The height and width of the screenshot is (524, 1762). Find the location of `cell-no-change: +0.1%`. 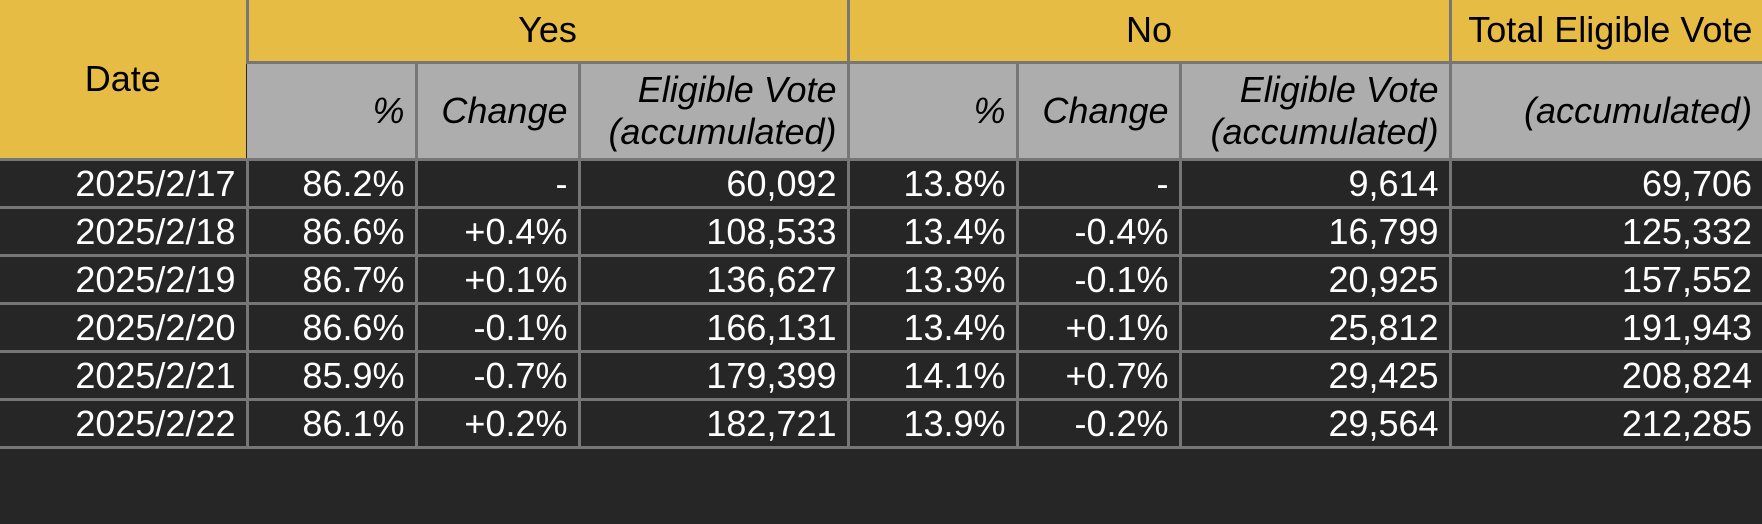

cell-no-change: +0.1% is located at coordinates (1098, 327).